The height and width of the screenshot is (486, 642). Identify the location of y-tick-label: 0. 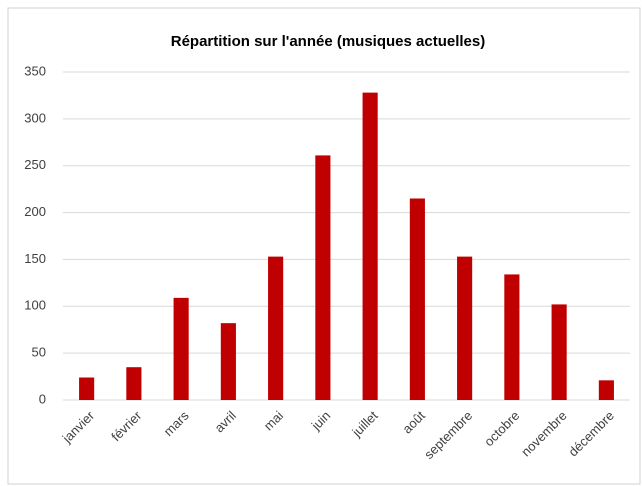
(42, 398).